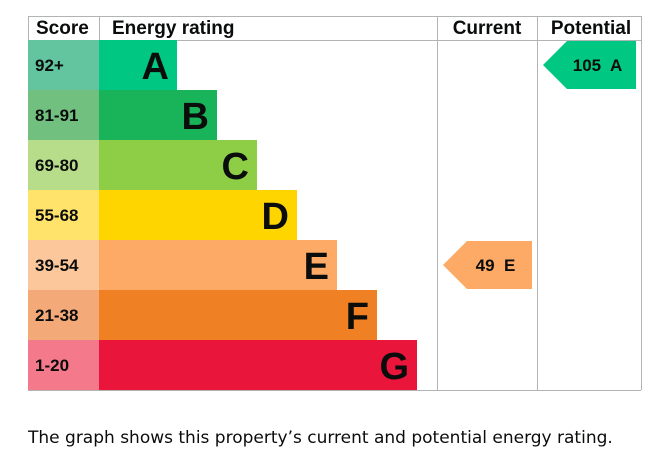  I want to click on header-energy-rating: Energy rating, so click(173, 28).